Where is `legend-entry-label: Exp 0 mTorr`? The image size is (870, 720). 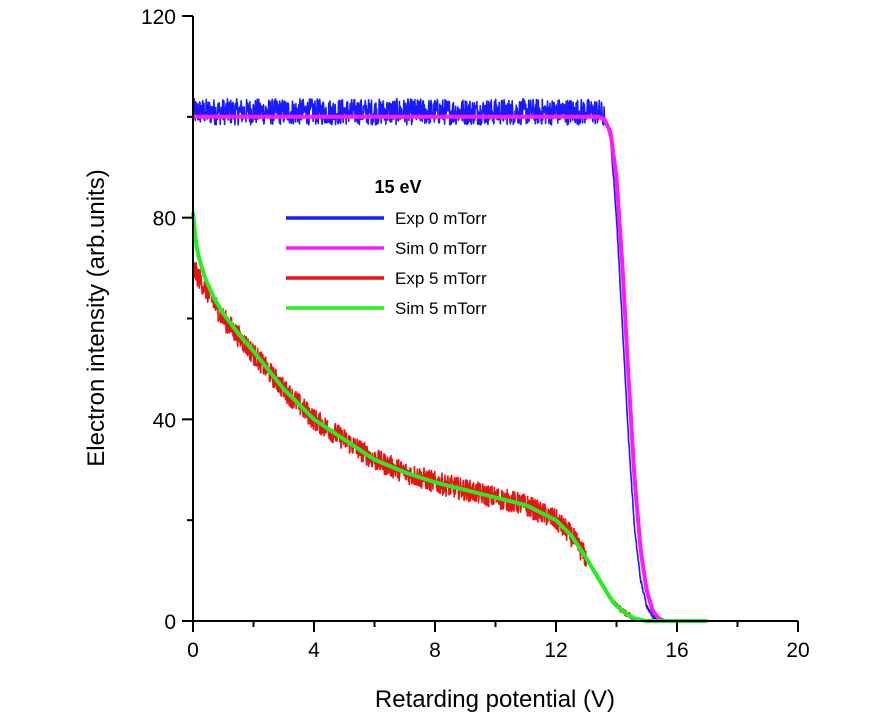
legend-entry-label: Exp 0 mTorr is located at coordinates (441, 218).